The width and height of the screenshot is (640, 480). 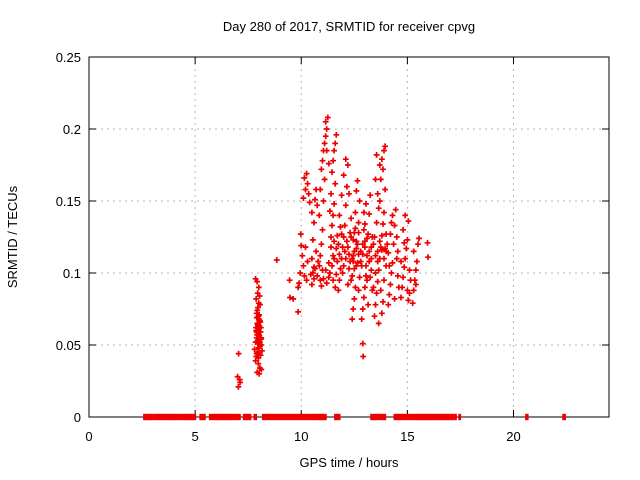 What do you see at coordinates (72, 129) in the screenshot?
I see `y-tick-label: 0.2` at bounding box center [72, 129].